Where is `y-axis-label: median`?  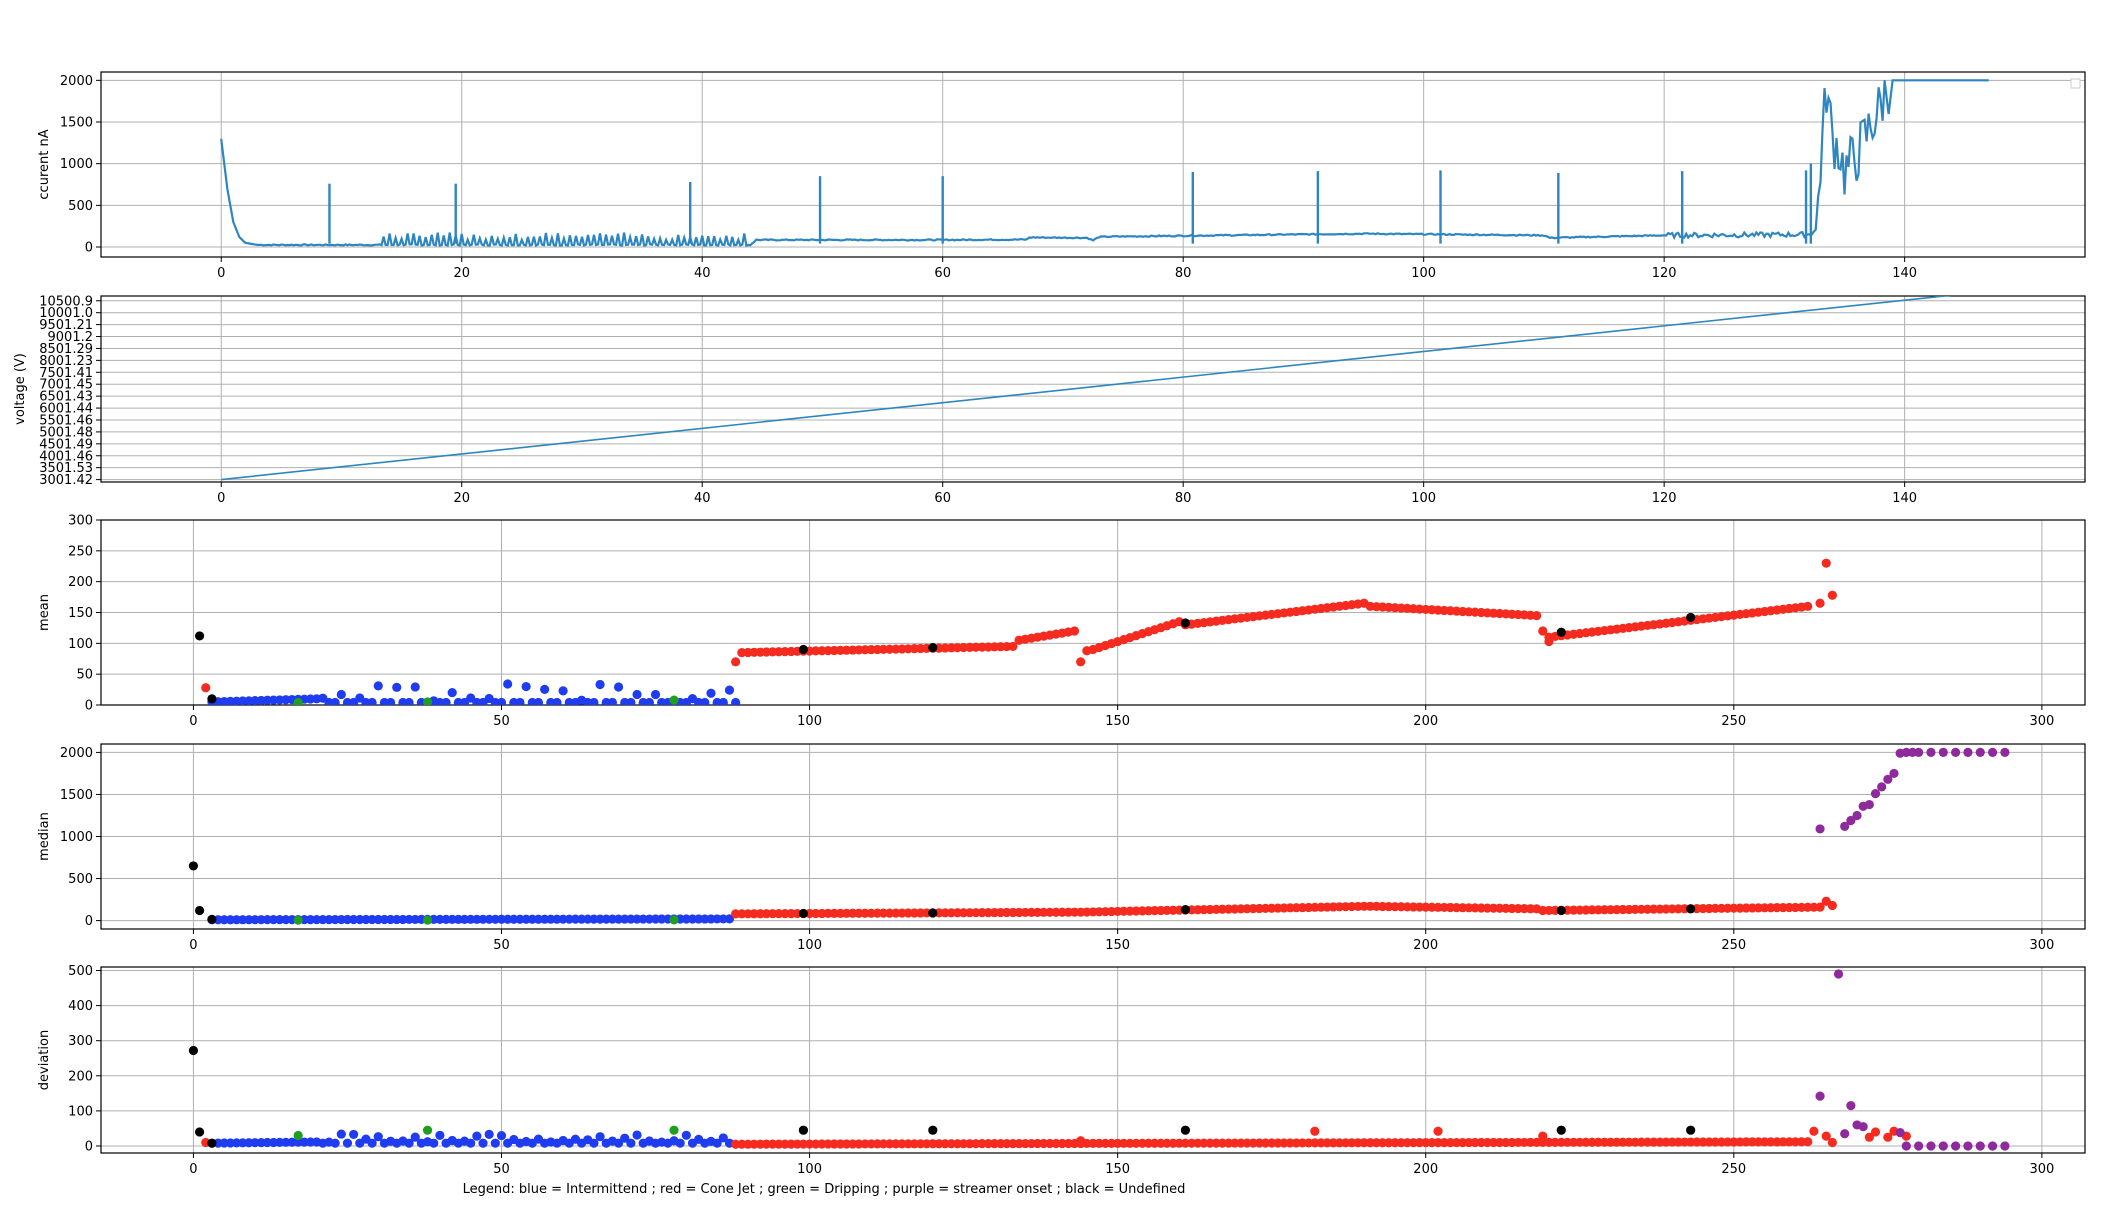 y-axis-label: median is located at coordinates (44, 836).